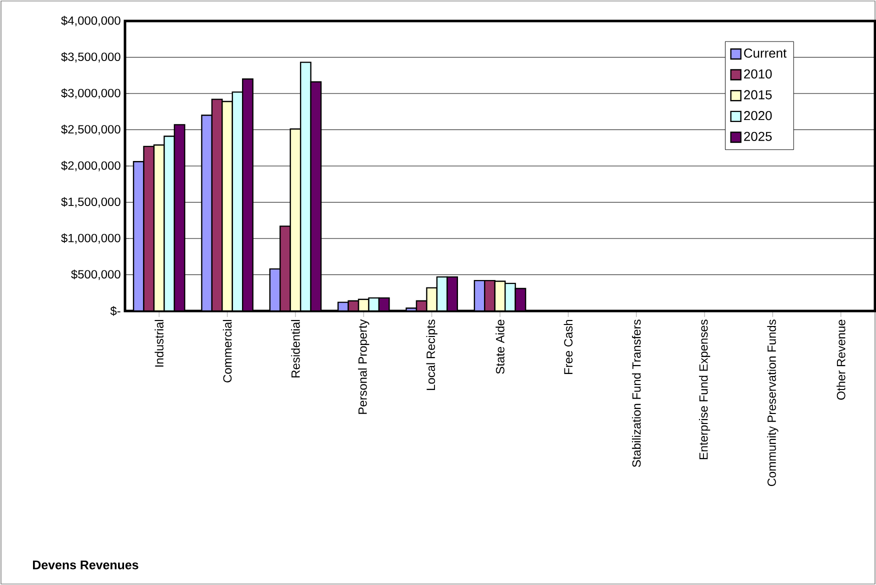 Image resolution: width=876 pixels, height=585 pixels. Describe the element at coordinates (85, 565) in the screenshot. I see `text: Devens Revenues` at that location.